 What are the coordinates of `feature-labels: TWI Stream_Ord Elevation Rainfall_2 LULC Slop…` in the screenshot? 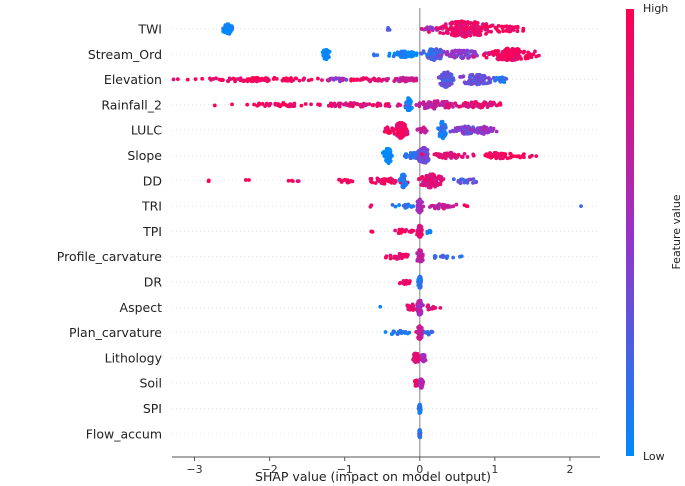 It's located at (110, 232).